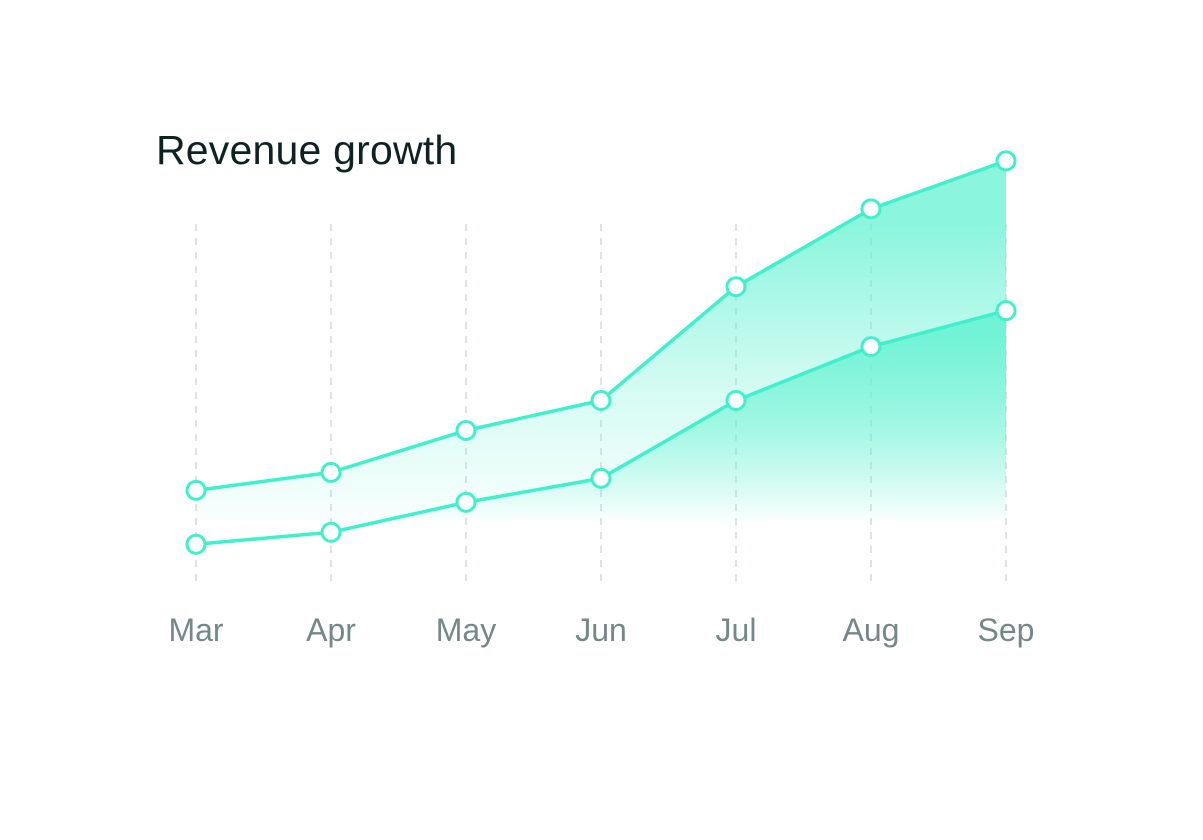 The height and width of the screenshot is (840, 1203). Describe the element at coordinates (1006, 161) in the screenshot. I see `data-point-series-1-sep` at that location.